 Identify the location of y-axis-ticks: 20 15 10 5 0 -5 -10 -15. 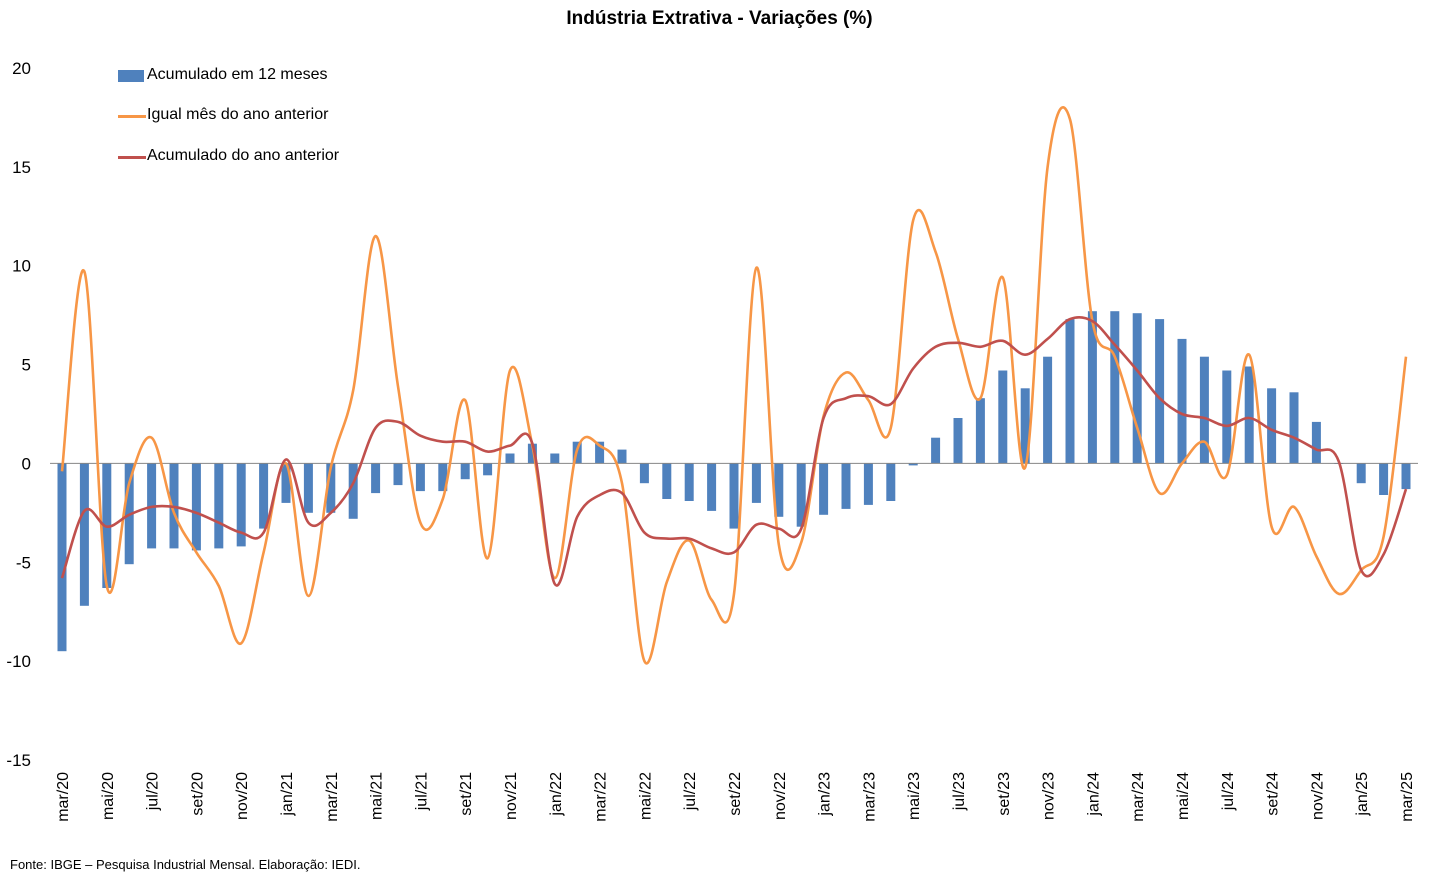
(18, 414).